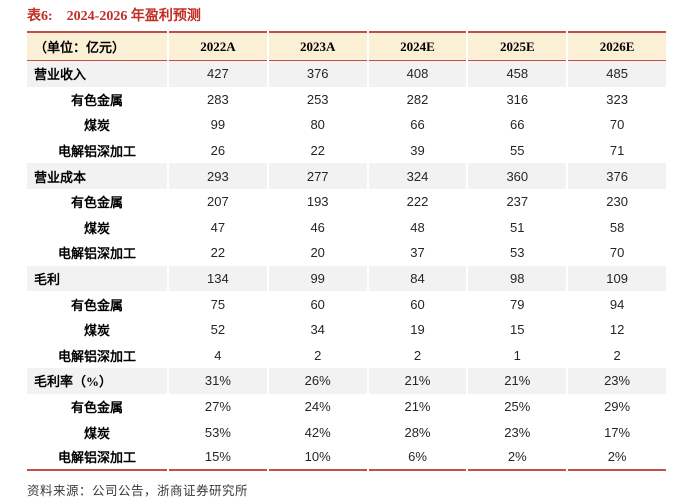 Image resolution: width=695 pixels, height=499 pixels. I want to click on cell-value: 51, so click(517, 227).